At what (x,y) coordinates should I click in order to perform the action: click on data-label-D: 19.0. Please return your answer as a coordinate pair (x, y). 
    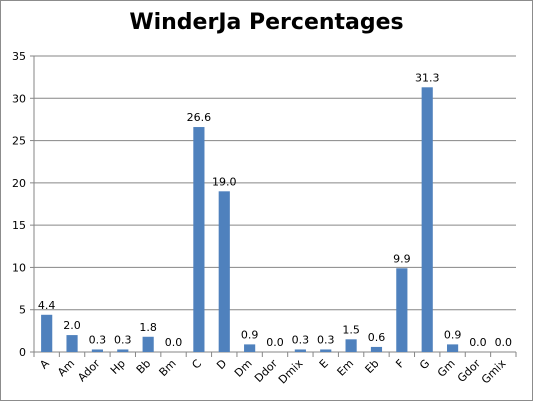
    Looking at the image, I should click on (224, 181).